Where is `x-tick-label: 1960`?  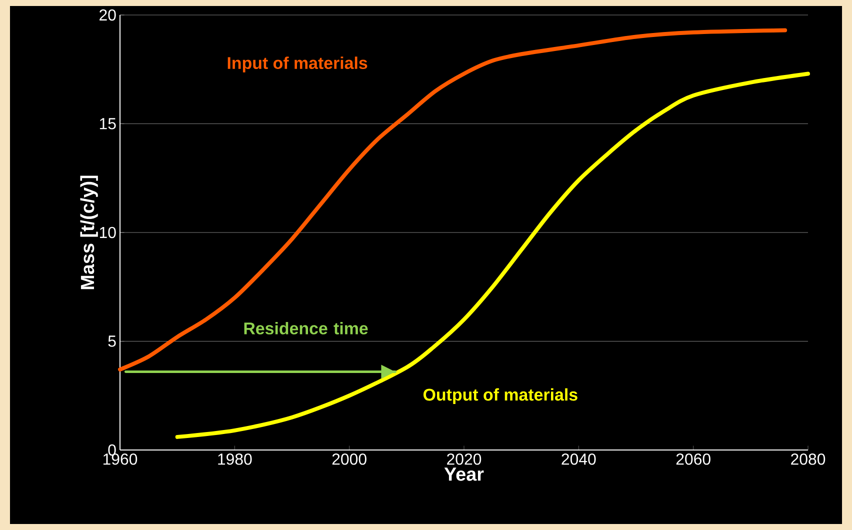
x-tick-label: 1960 is located at coordinates (120, 459).